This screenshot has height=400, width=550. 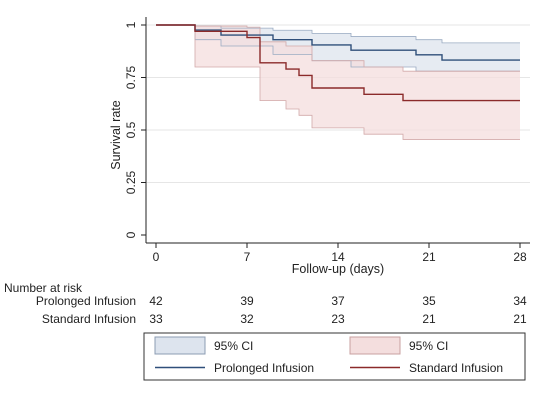 I want to click on risk-row-label: Standard Infusion, so click(x=89, y=319).